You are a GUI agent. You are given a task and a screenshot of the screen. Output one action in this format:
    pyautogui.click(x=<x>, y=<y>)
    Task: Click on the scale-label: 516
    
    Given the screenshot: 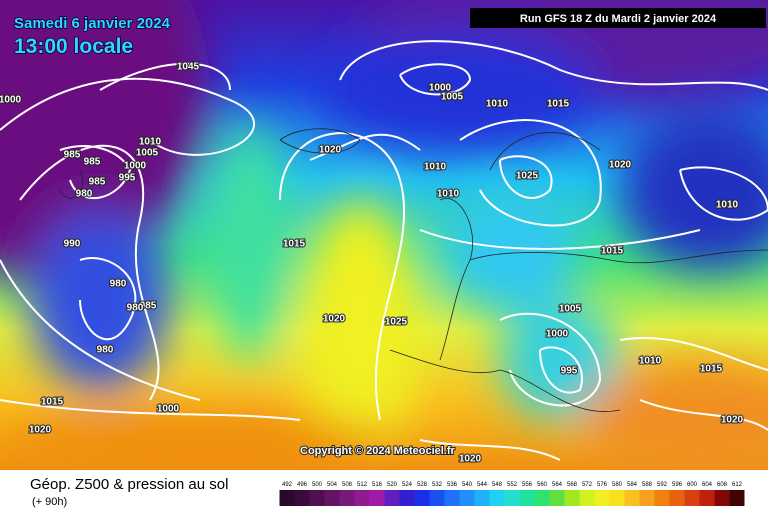 What is the action you would take?
    pyautogui.click(x=377, y=485)
    